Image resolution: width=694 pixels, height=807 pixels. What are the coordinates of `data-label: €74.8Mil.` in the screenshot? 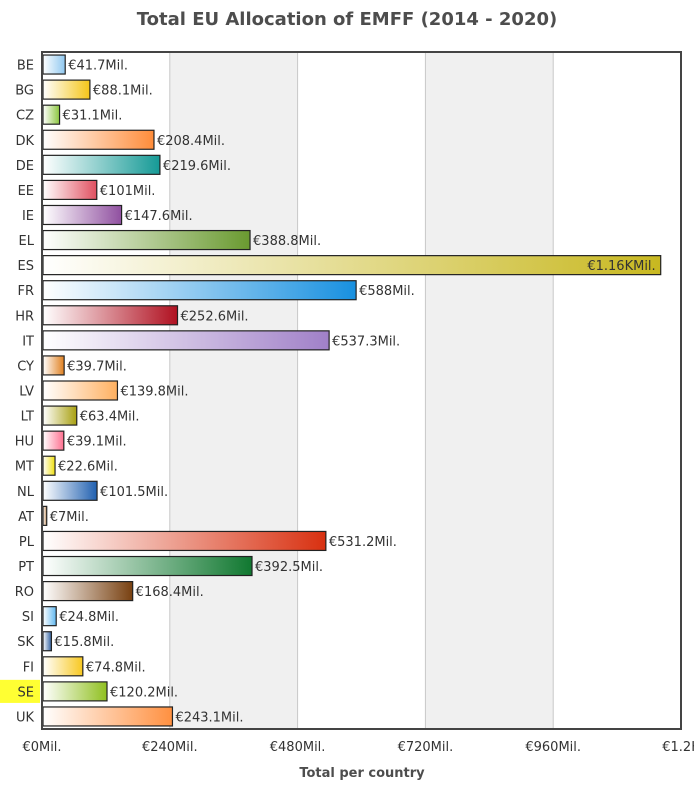 It's located at (116, 667).